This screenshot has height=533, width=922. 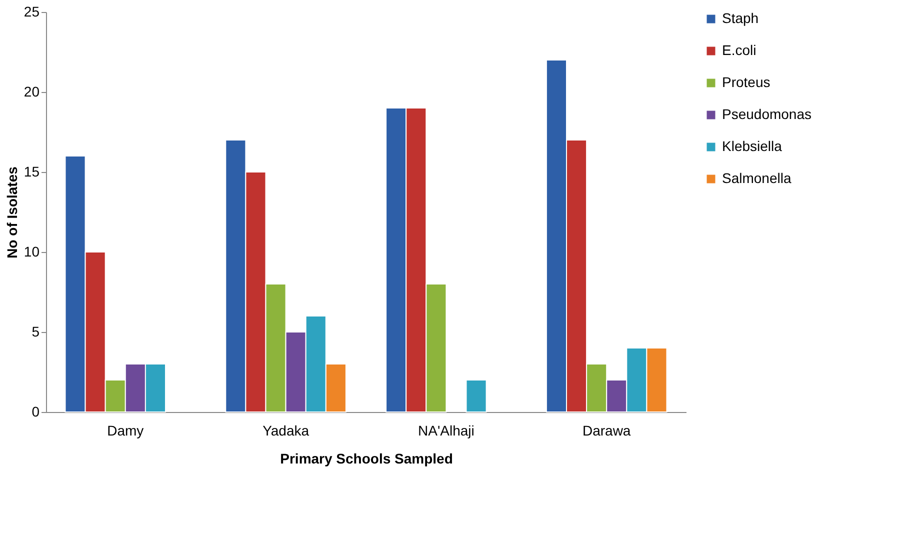 What do you see at coordinates (767, 114) in the screenshot?
I see `legend-label: Pseudomonas` at bounding box center [767, 114].